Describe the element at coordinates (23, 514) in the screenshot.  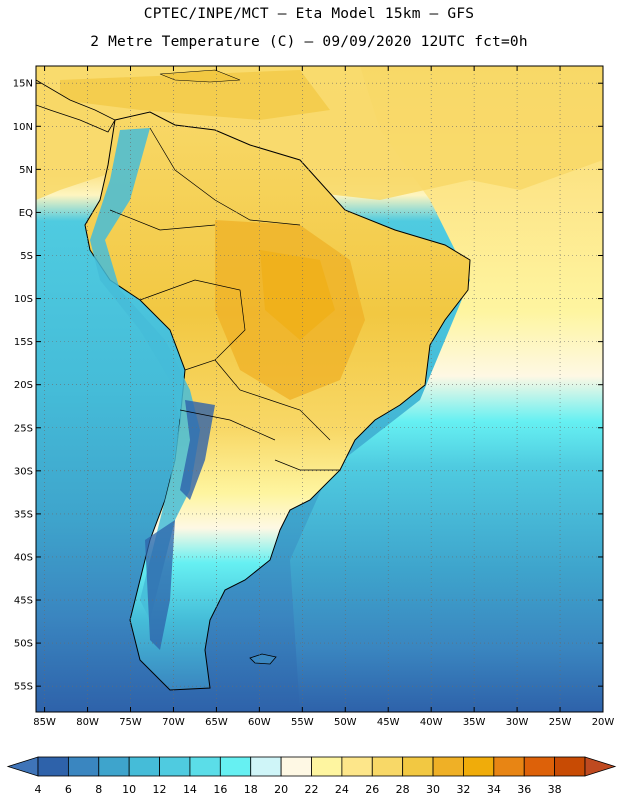
I see `lat-tick-label: 35S` at that location.